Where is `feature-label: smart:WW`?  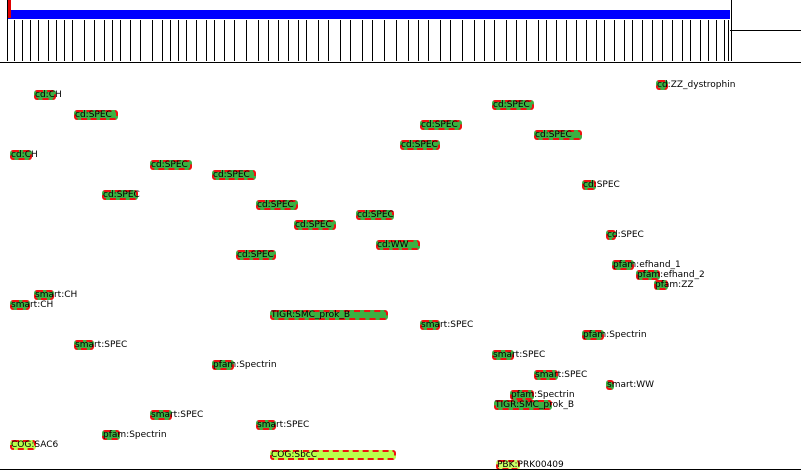 feature-label: smart:WW is located at coordinates (631, 385).